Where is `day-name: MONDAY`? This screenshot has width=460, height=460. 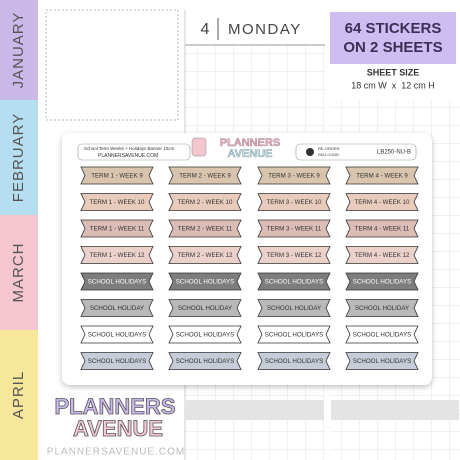 day-name: MONDAY is located at coordinates (265, 29).